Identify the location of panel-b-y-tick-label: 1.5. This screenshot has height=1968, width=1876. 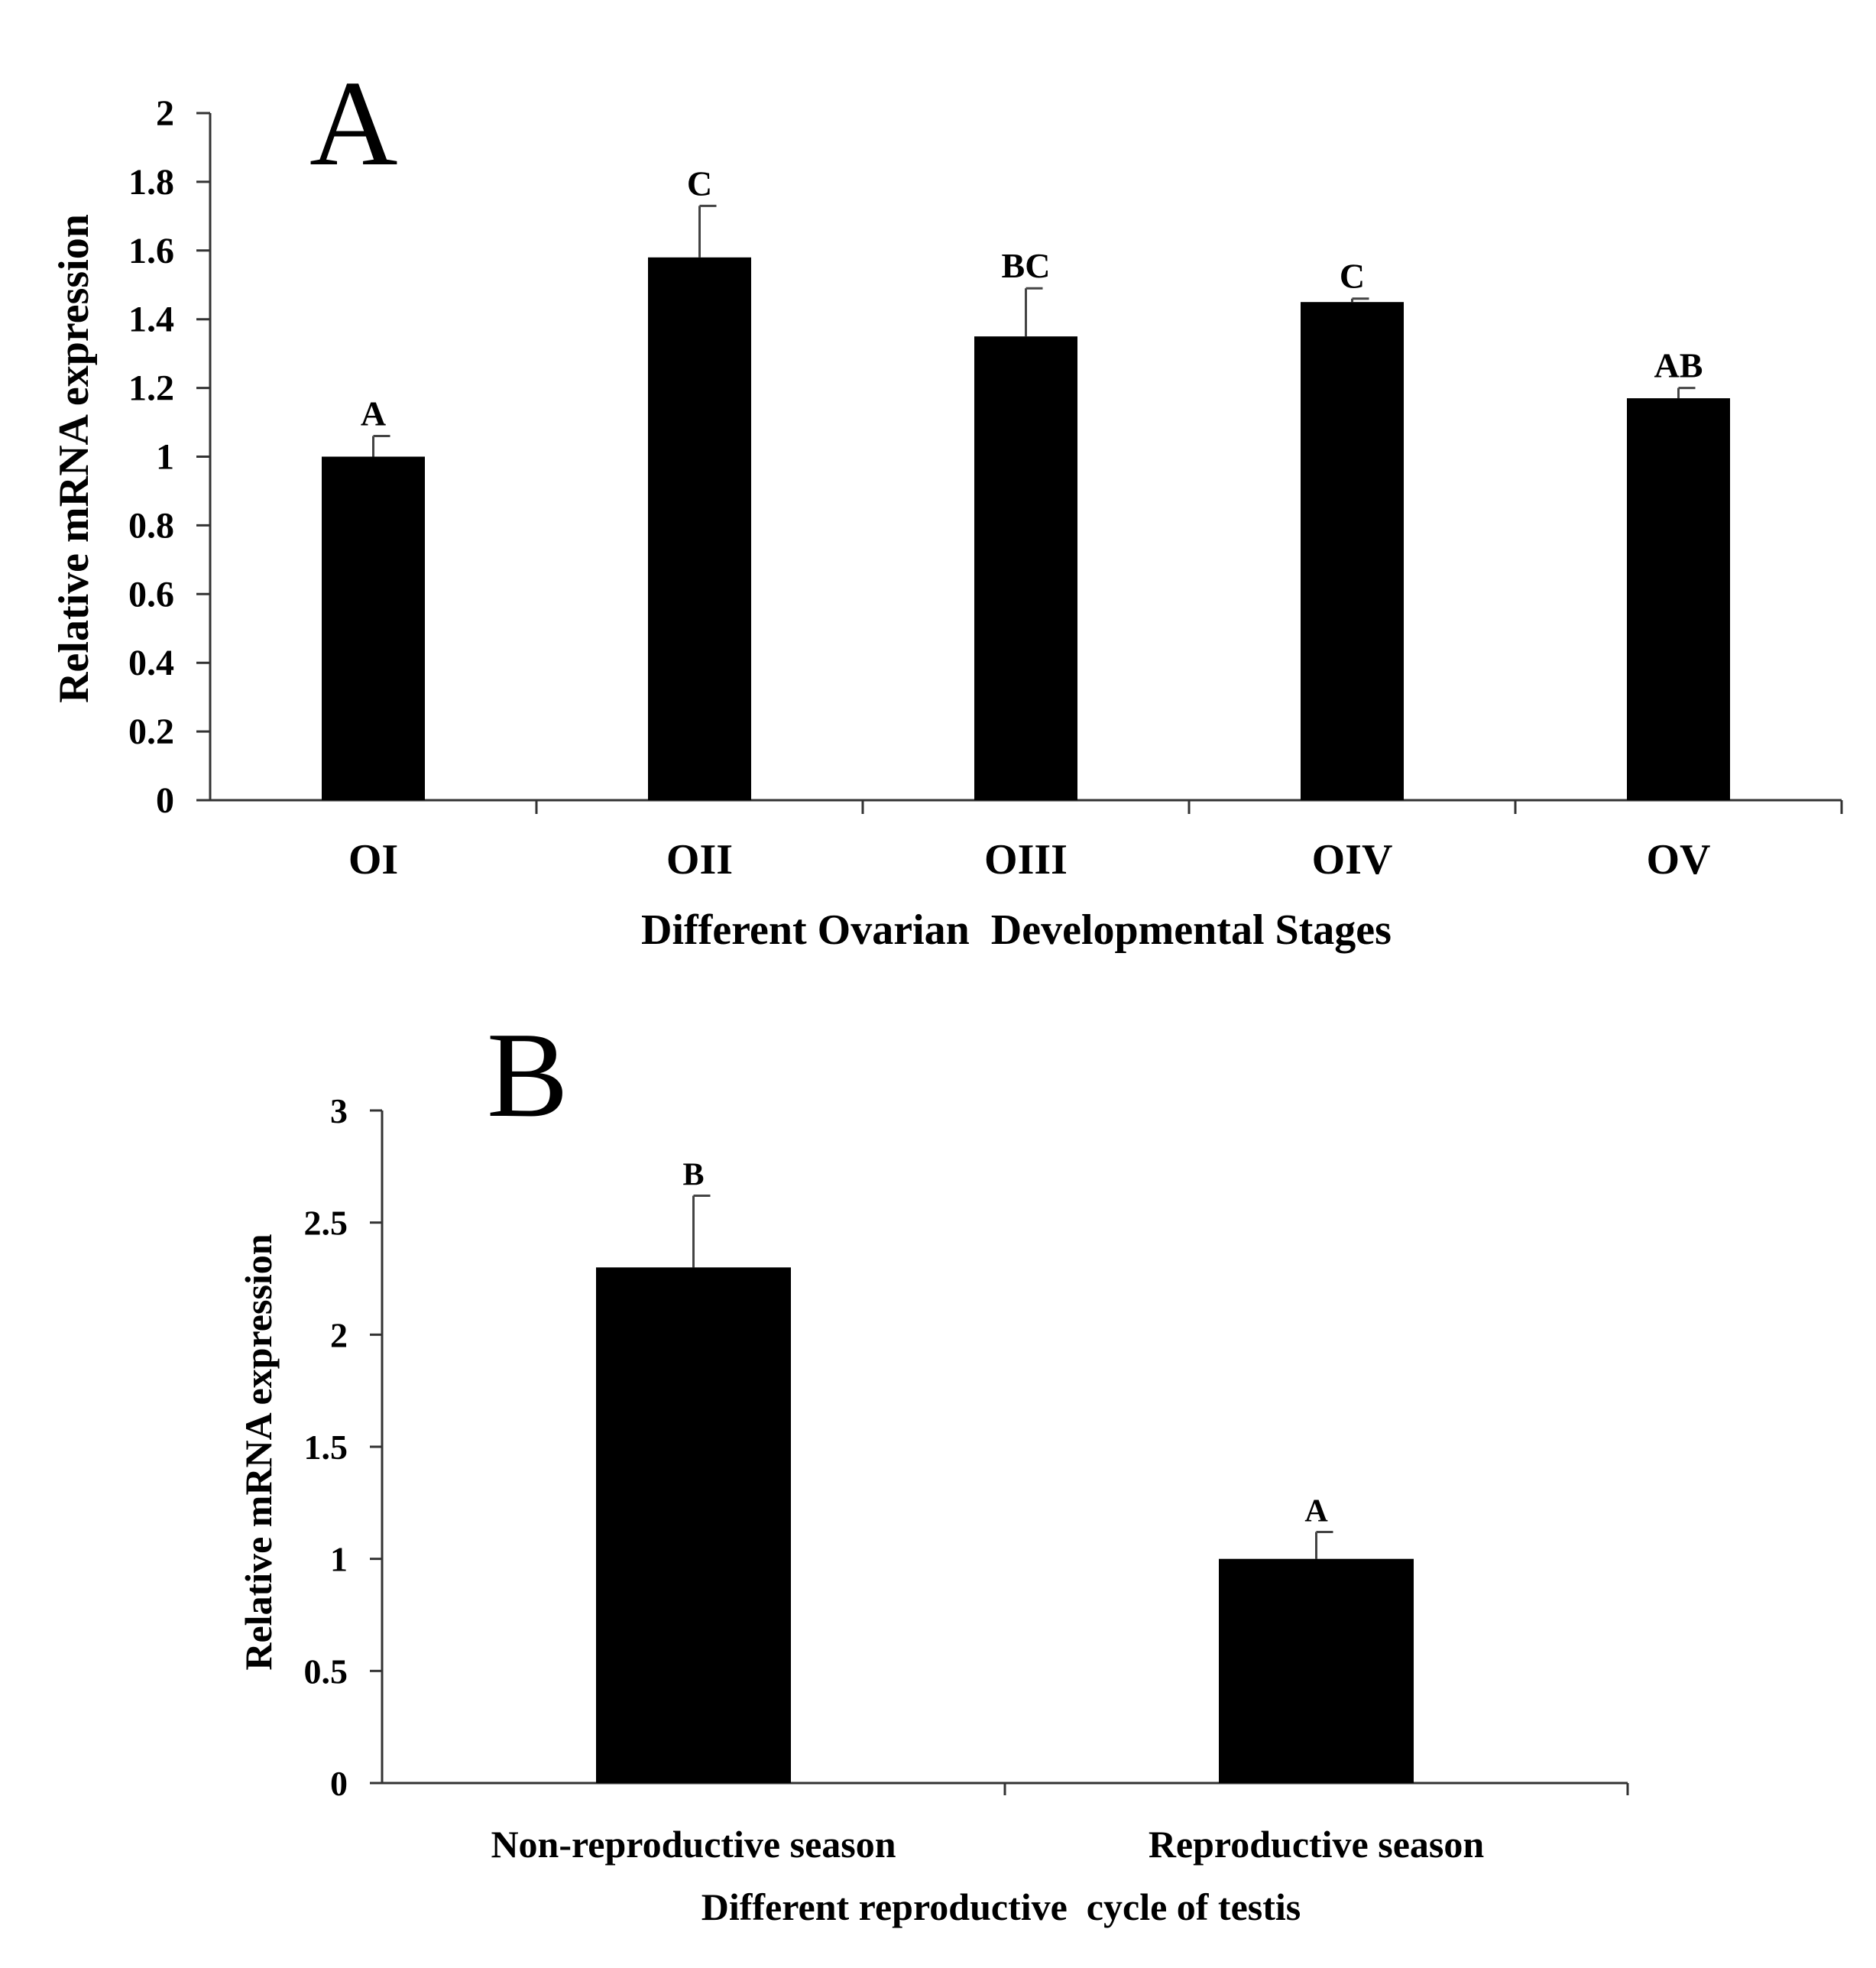
(326, 1447).